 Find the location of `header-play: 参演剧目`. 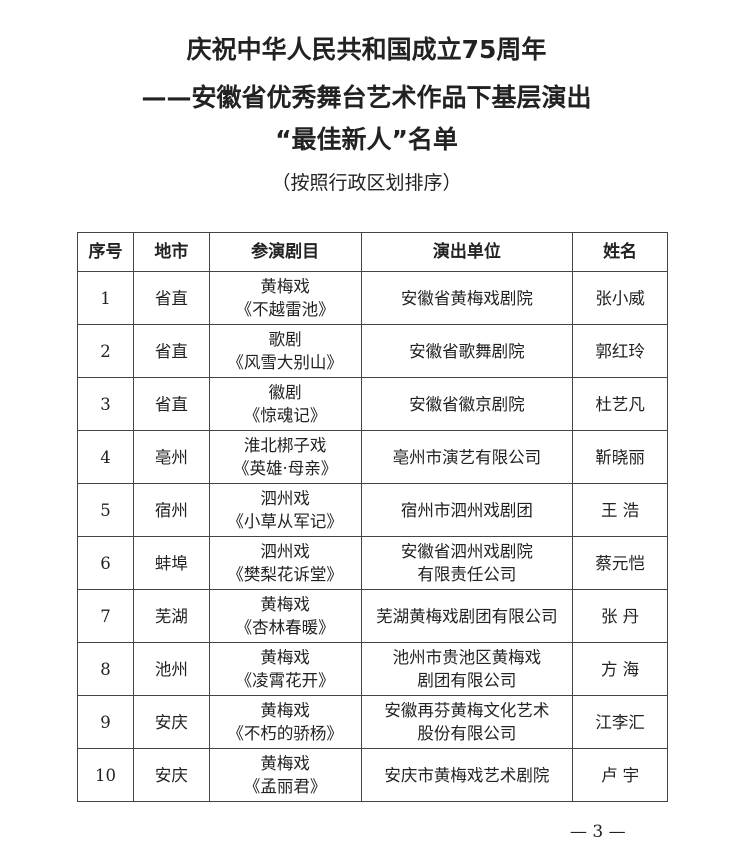

header-play: 参演剧目 is located at coordinates (285, 252).